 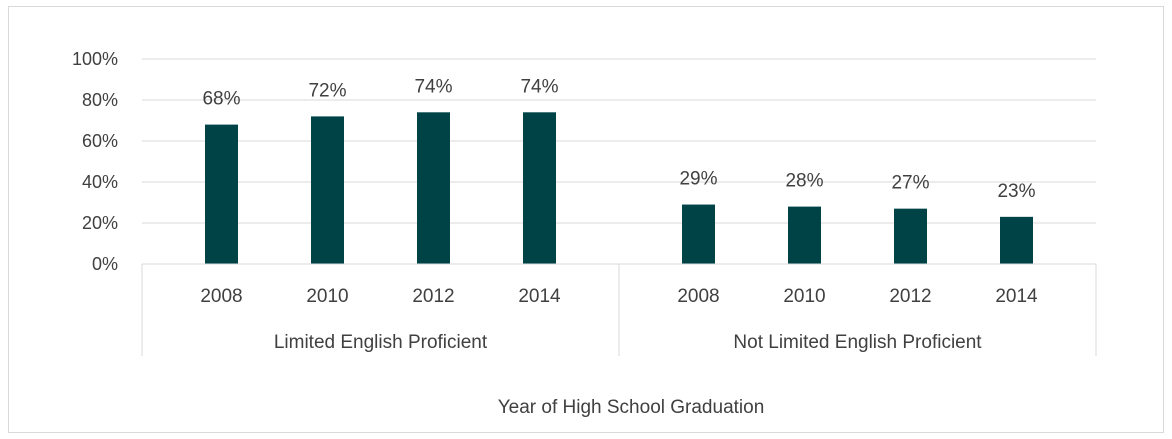 What do you see at coordinates (698, 179) in the screenshot?
I see `data-label: 29%` at bounding box center [698, 179].